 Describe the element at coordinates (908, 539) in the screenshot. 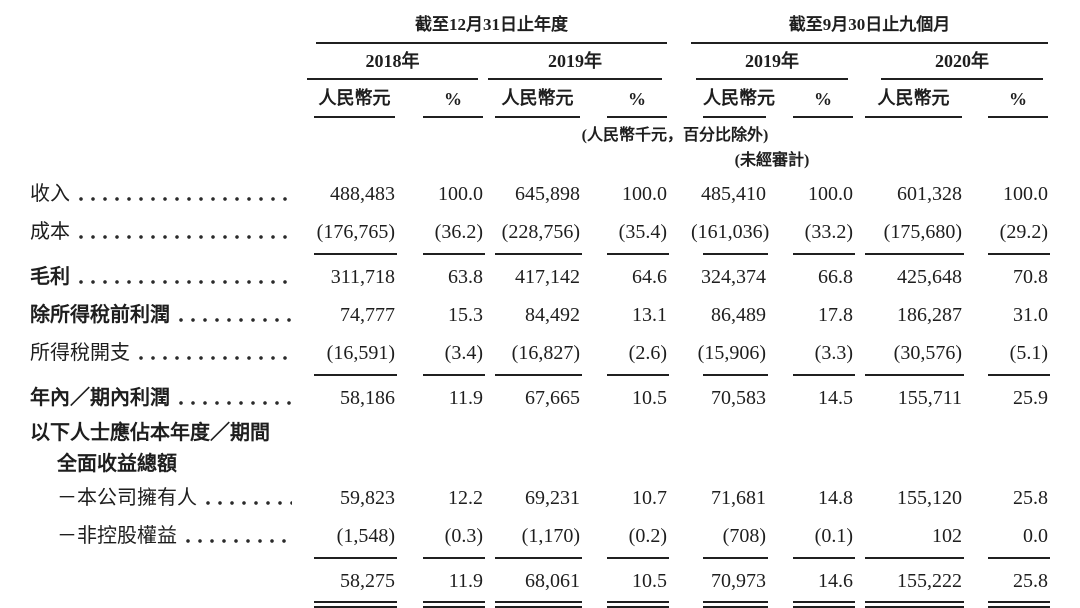

I see `amount-value: 102` at that location.